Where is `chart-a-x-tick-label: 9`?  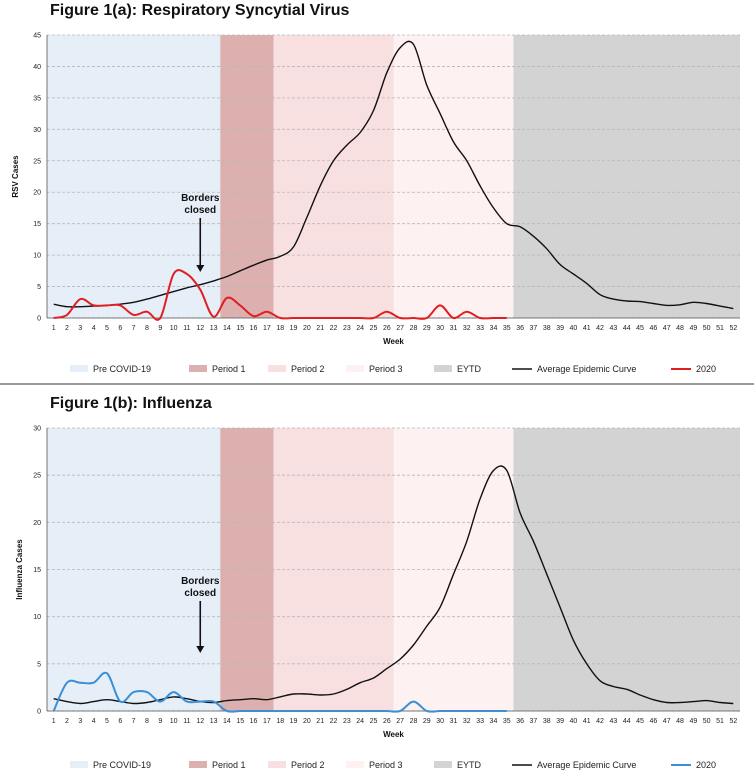 chart-a-x-tick-label: 9 is located at coordinates (160, 328).